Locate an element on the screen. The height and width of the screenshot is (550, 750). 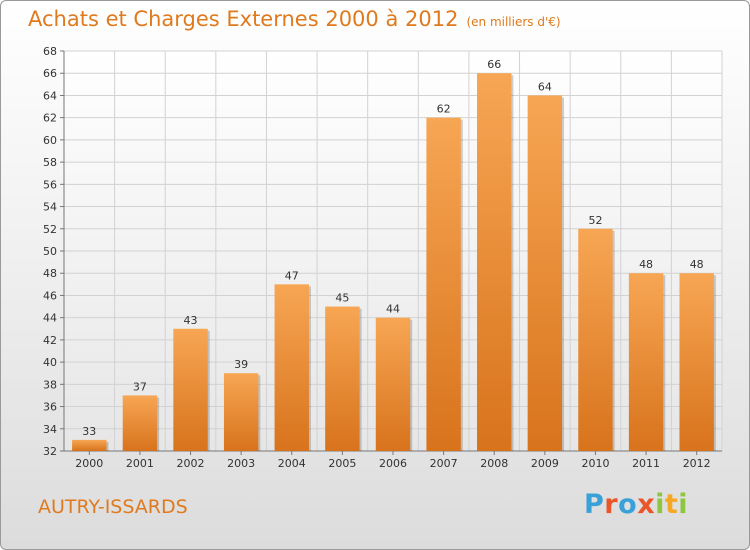
y-tick-label: 60 is located at coordinates (50, 140).